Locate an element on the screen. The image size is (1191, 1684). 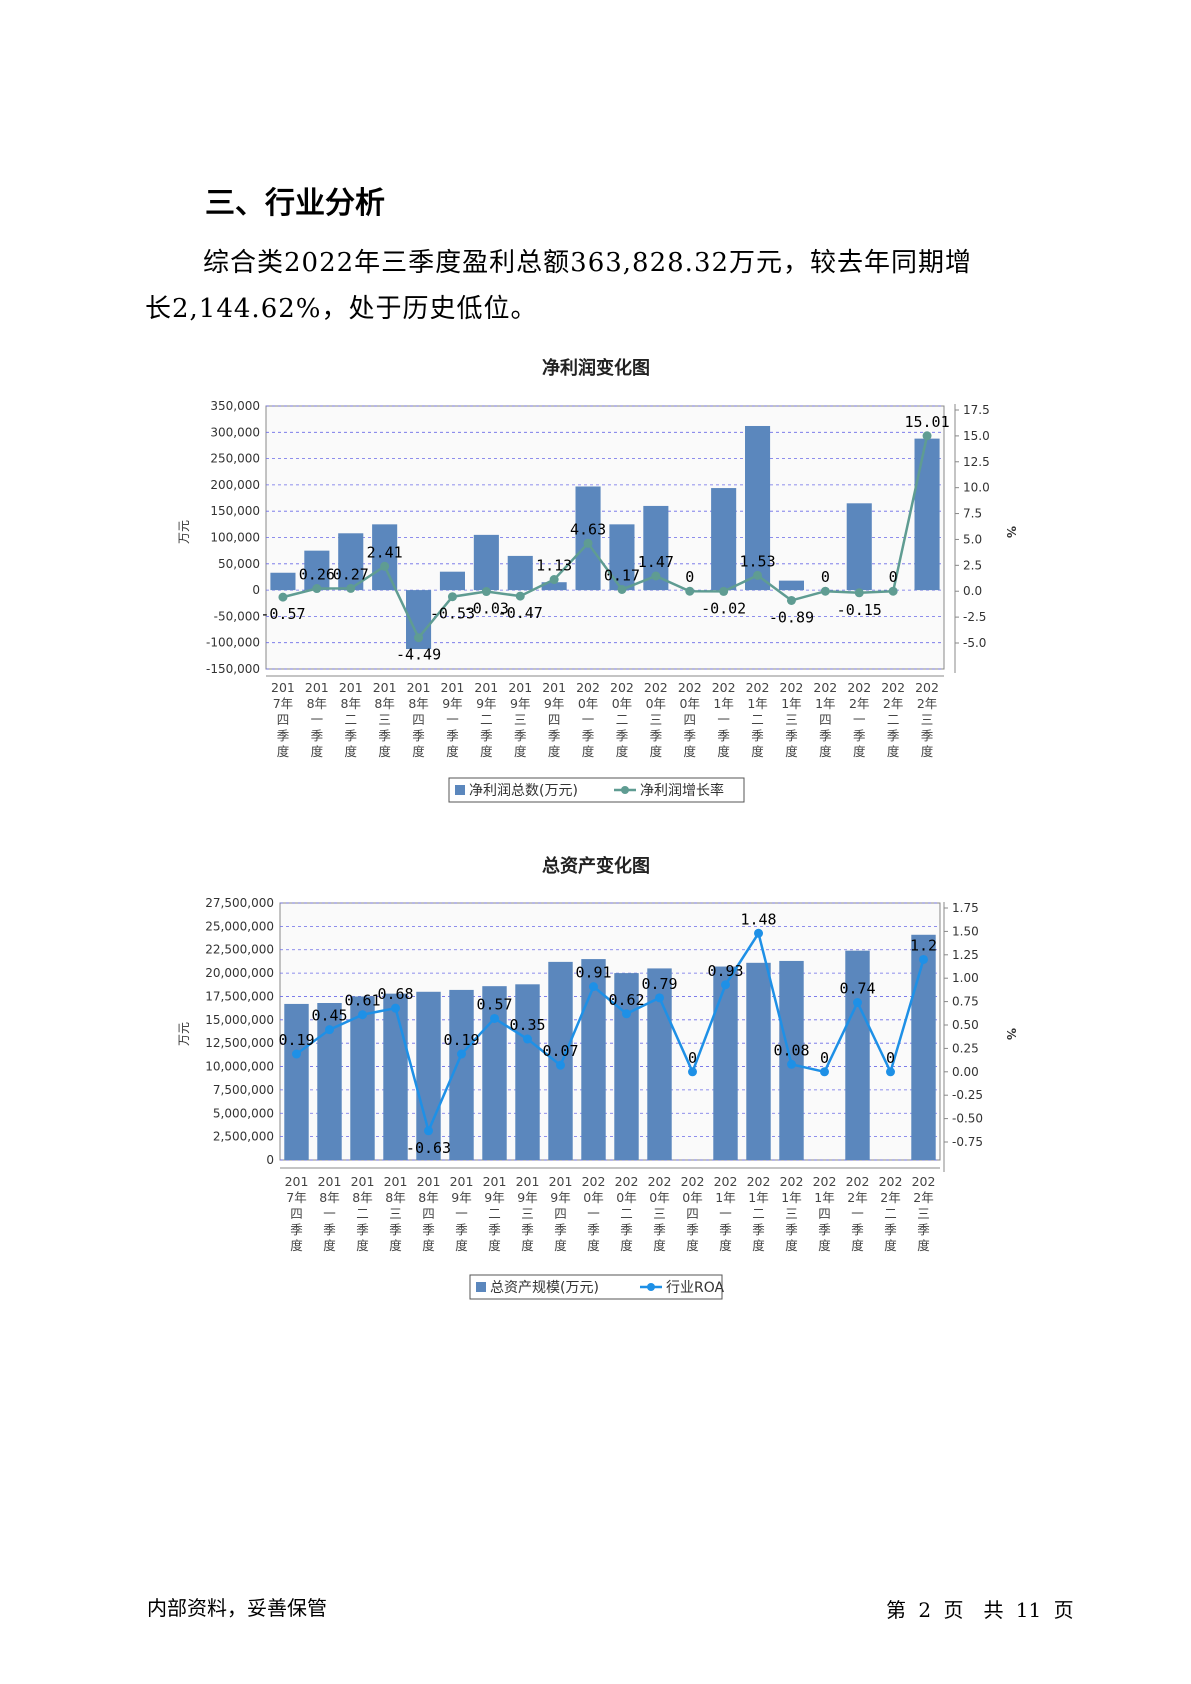
bar-2020年一季度 is located at coordinates (588, 538).